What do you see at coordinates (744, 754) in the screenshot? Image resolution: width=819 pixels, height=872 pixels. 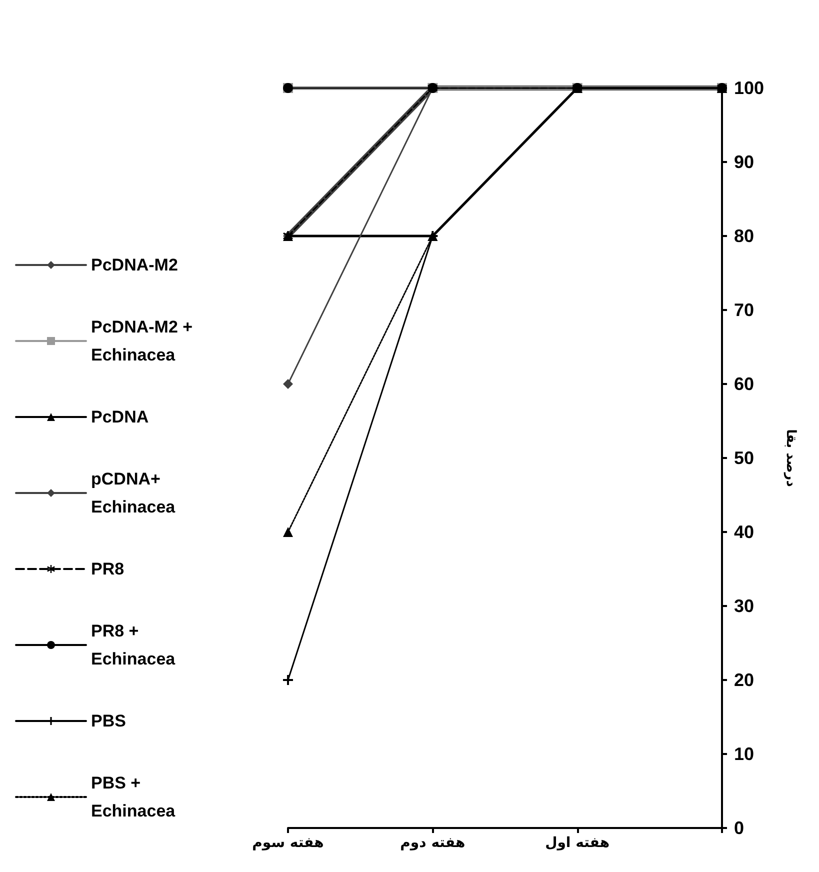 I see `y-tick-label: 10` at bounding box center [744, 754].